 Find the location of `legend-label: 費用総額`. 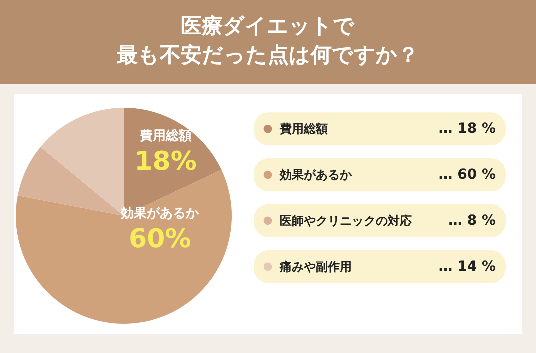

legend-label: 費用総額 is located at coordinates (303, 129).